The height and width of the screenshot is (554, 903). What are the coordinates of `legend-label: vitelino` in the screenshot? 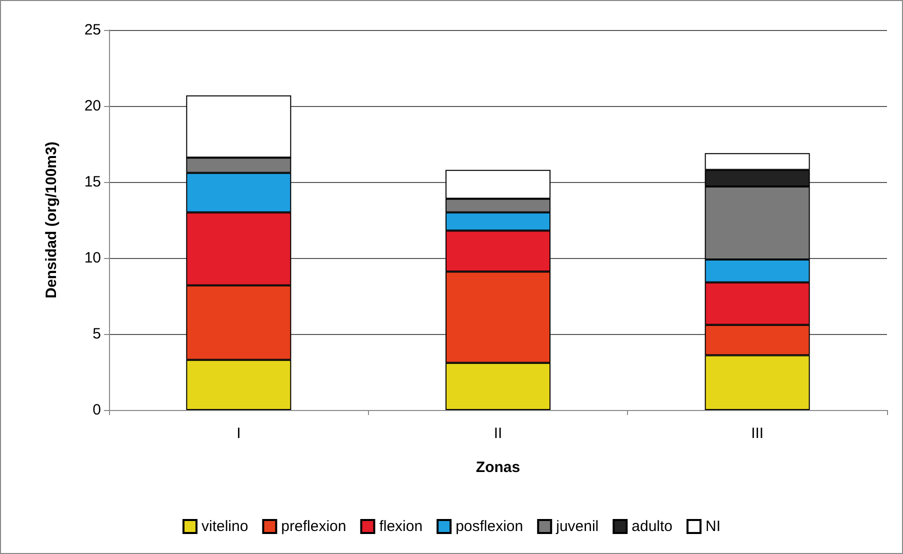 It's located at (224, 526).